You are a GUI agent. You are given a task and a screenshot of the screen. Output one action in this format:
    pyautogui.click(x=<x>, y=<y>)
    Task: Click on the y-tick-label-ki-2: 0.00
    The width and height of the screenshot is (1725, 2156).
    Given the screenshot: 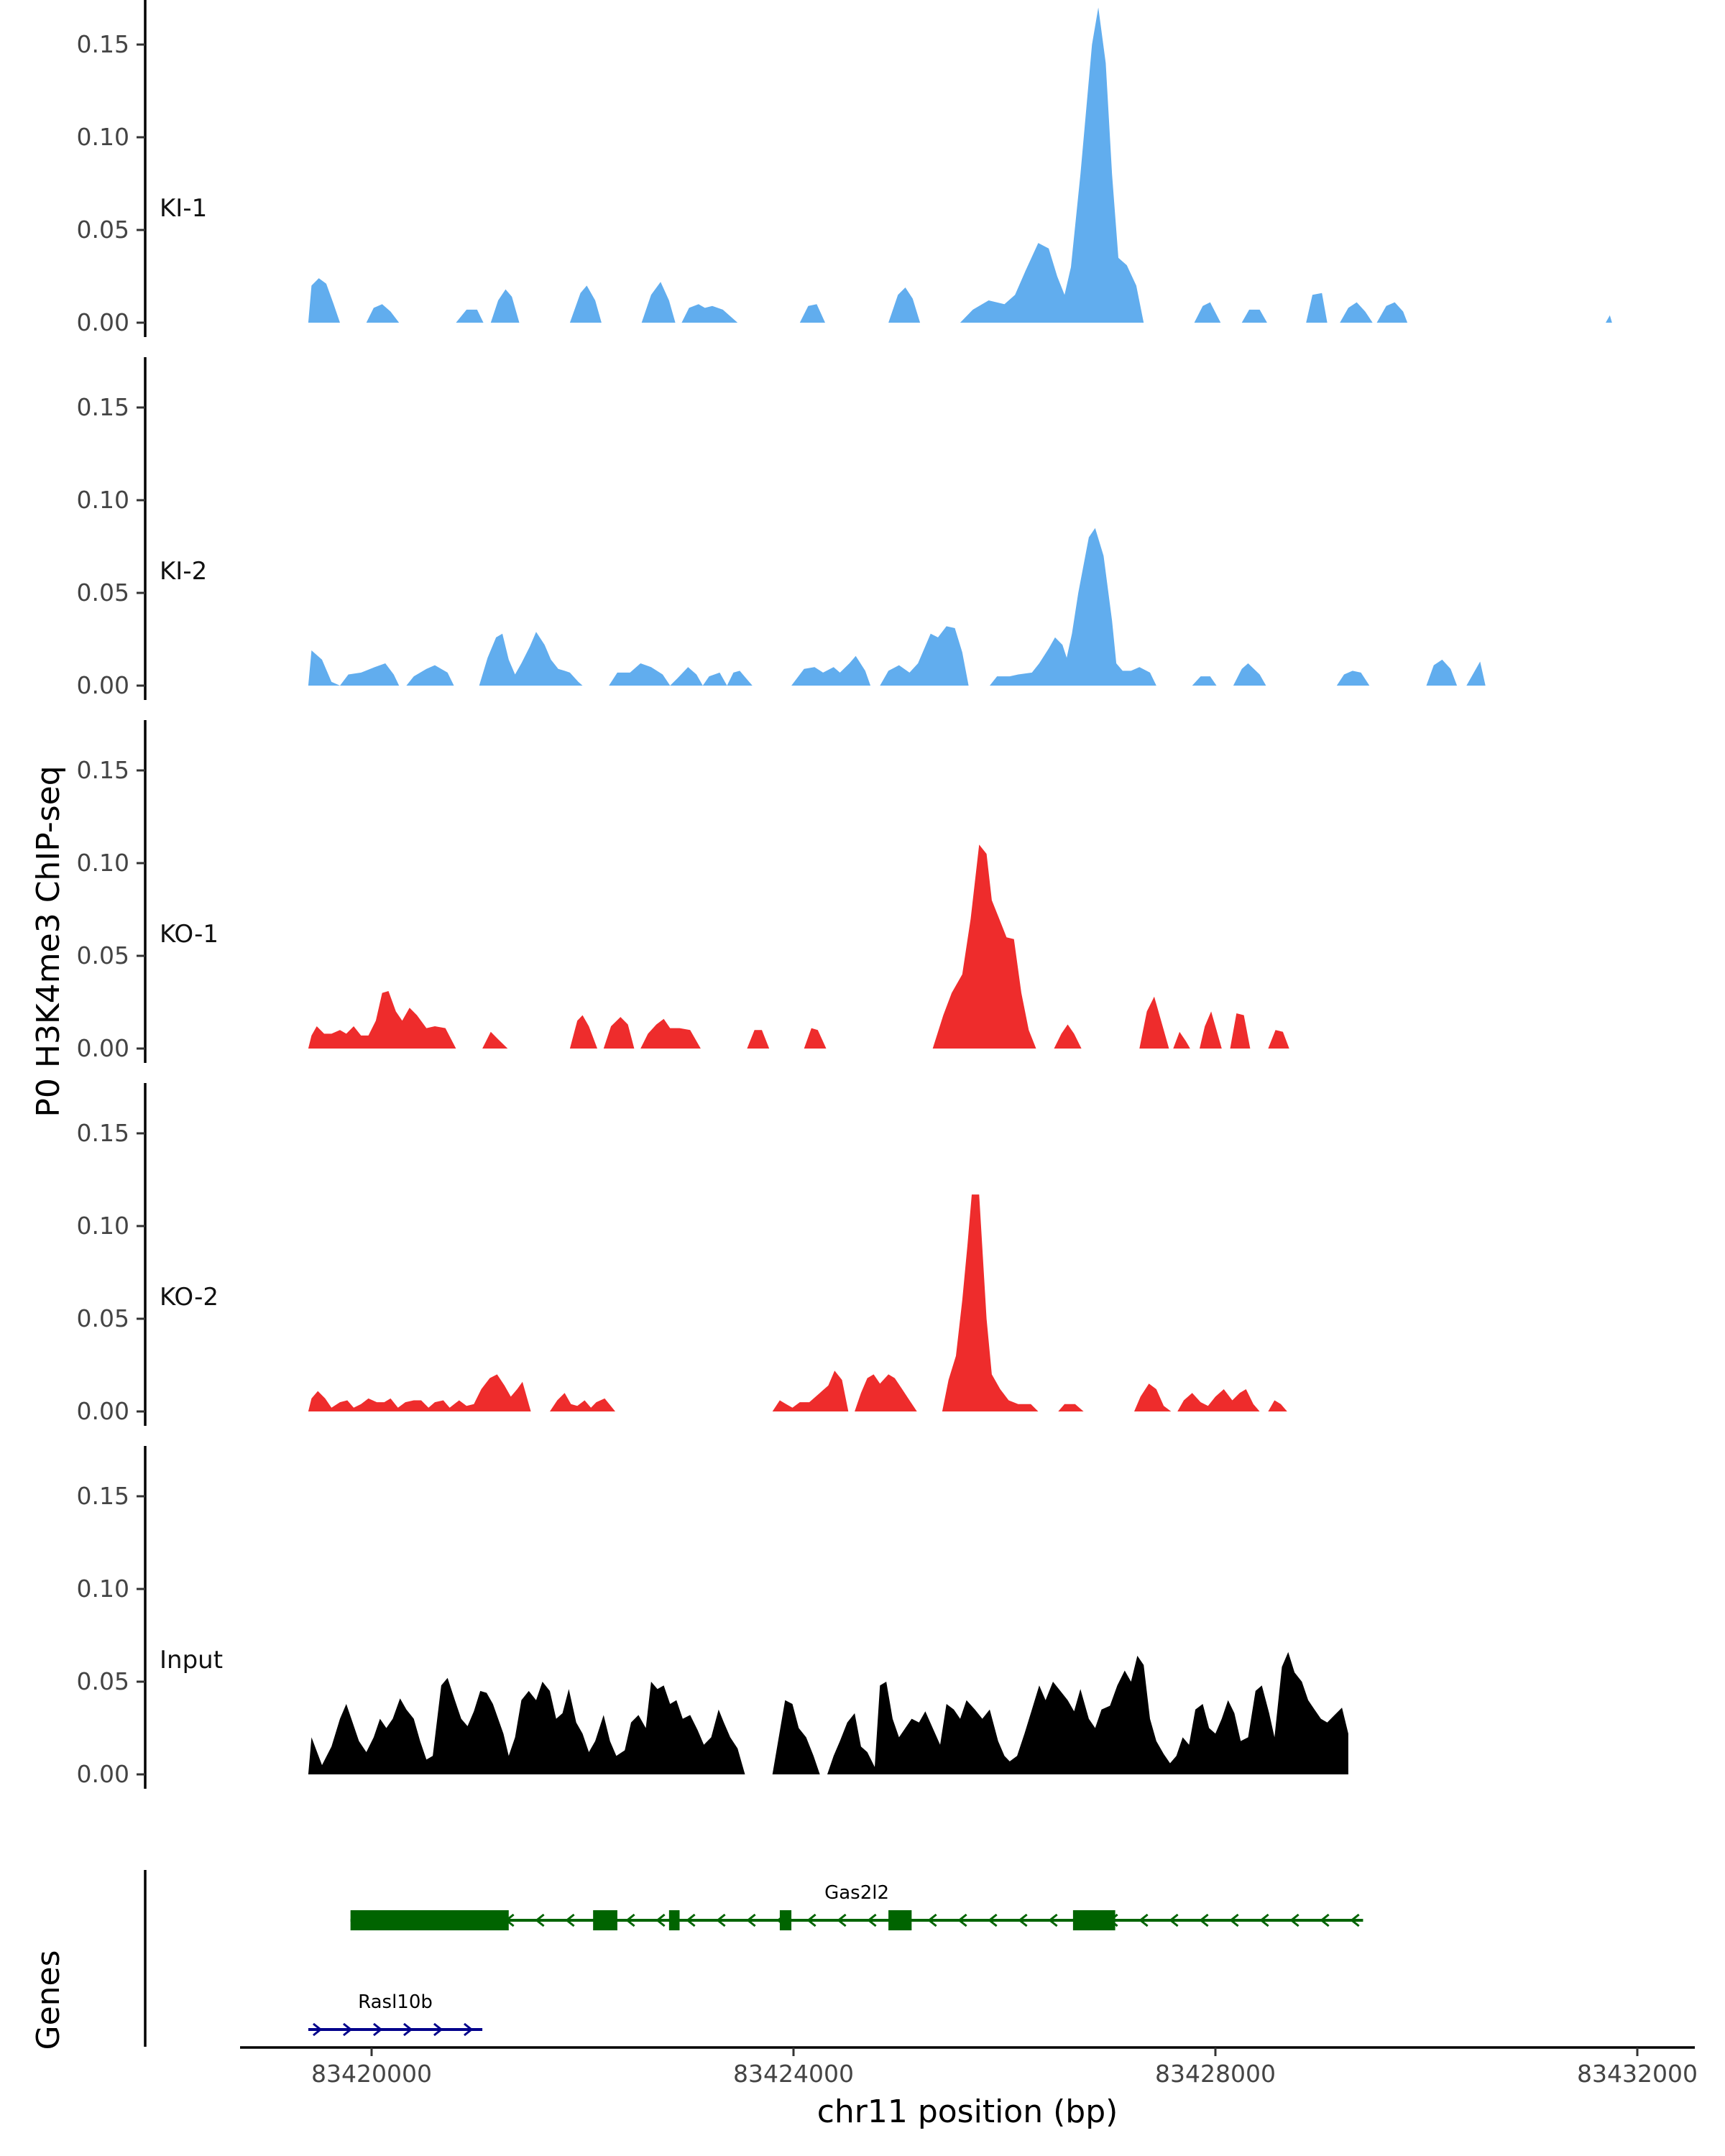 What is the action you would take?
    pyautogui.click(x=103, y=685)
    